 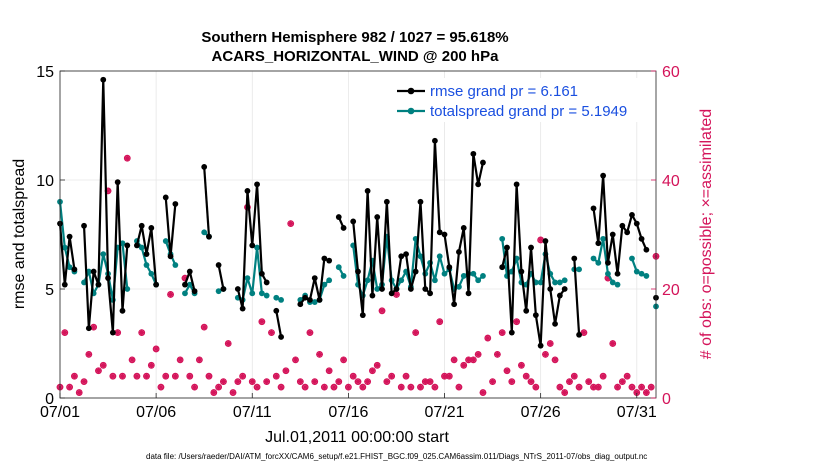 I want to click on x-tick-label: 07/26, so click(x=541, y=412).